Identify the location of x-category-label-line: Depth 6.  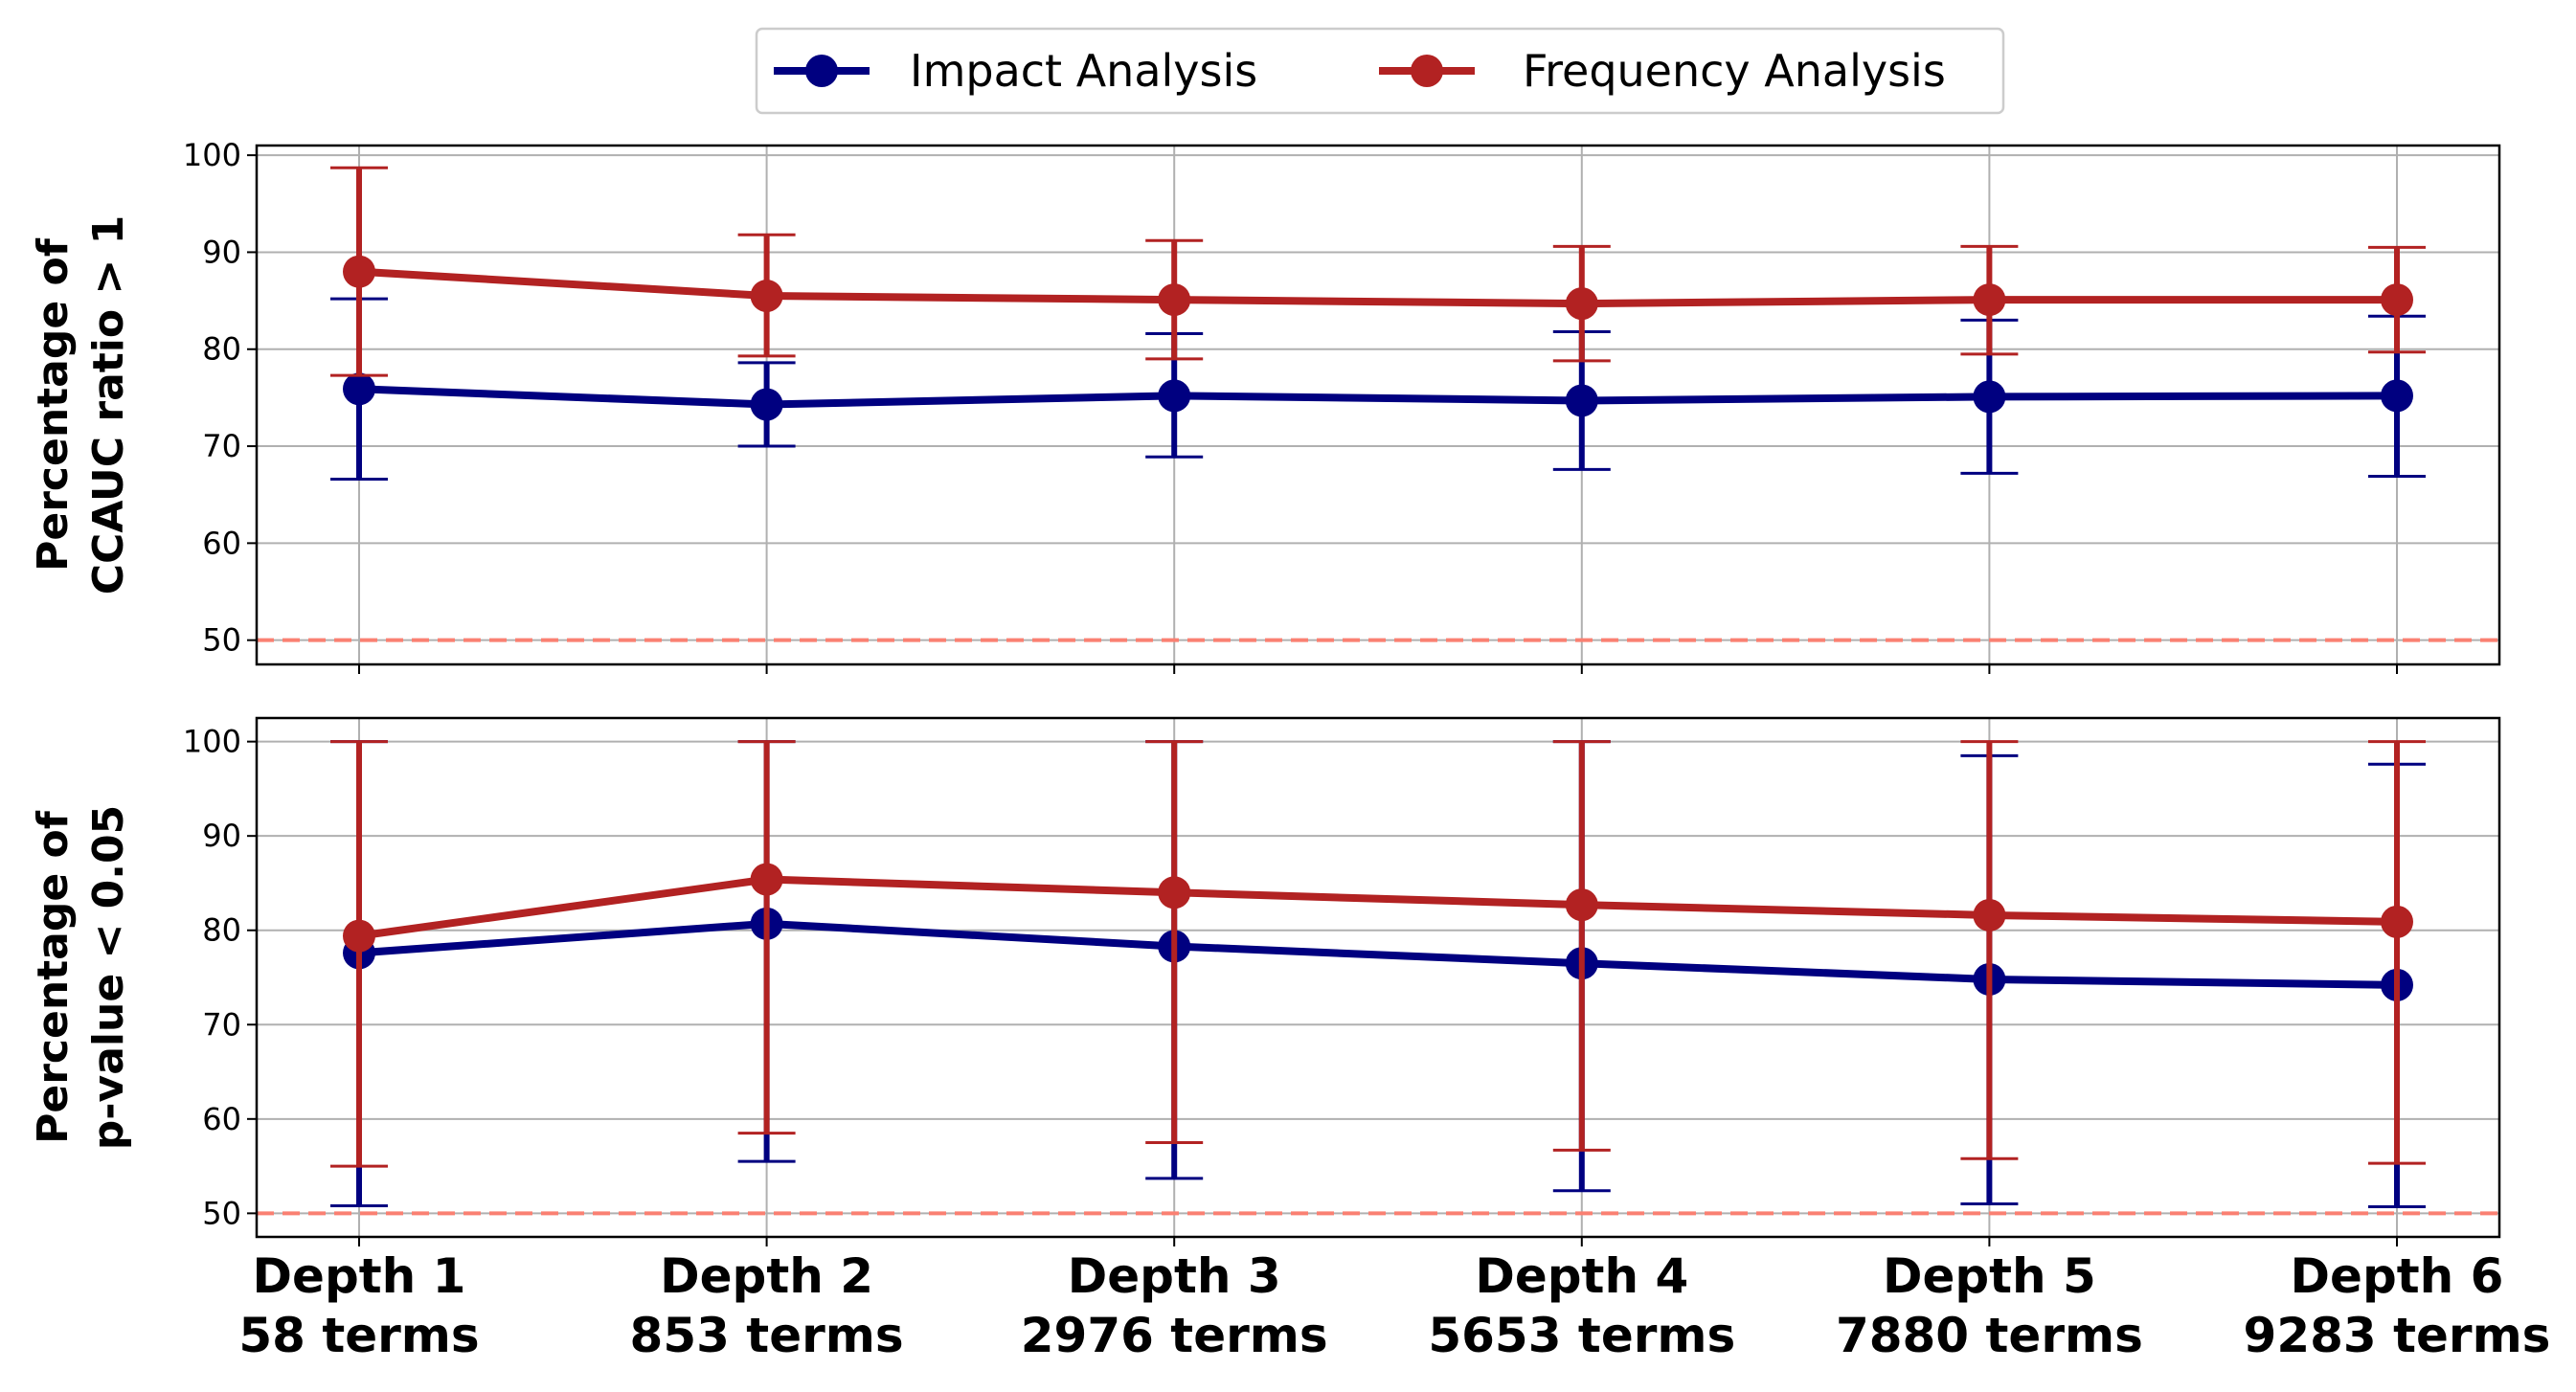
(2397, 1276).